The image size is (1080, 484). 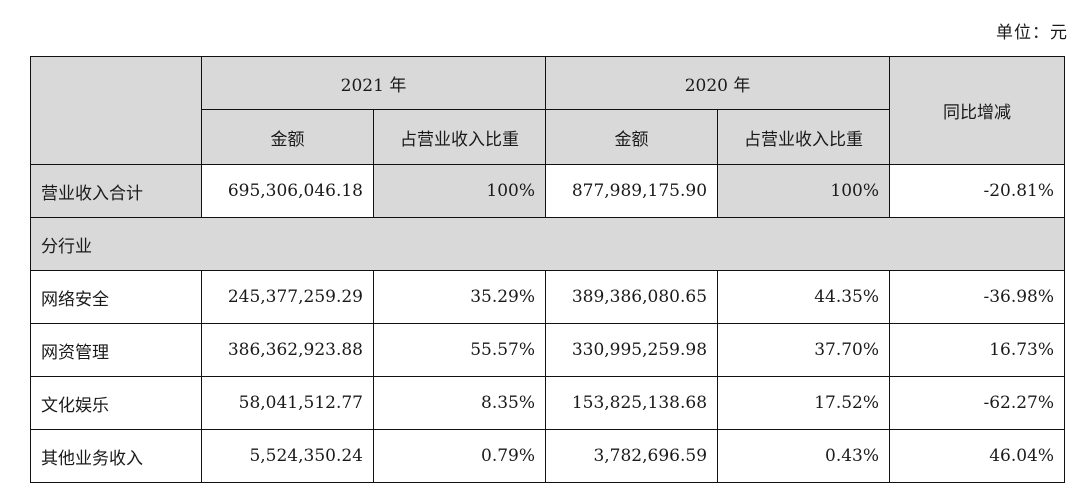 I want to click on cell-ratio-2021: 0.79%, so click(x=459, y=456).